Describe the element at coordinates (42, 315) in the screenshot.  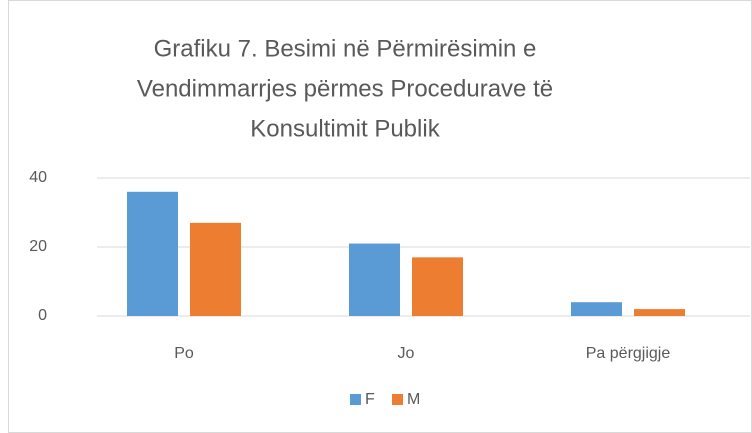
I see `y-tick-label: 0` at that location.